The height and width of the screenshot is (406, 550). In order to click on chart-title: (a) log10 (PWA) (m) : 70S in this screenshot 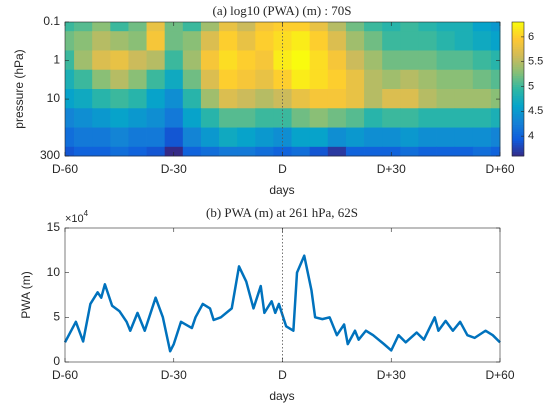, I will do `click(281, 10)`.